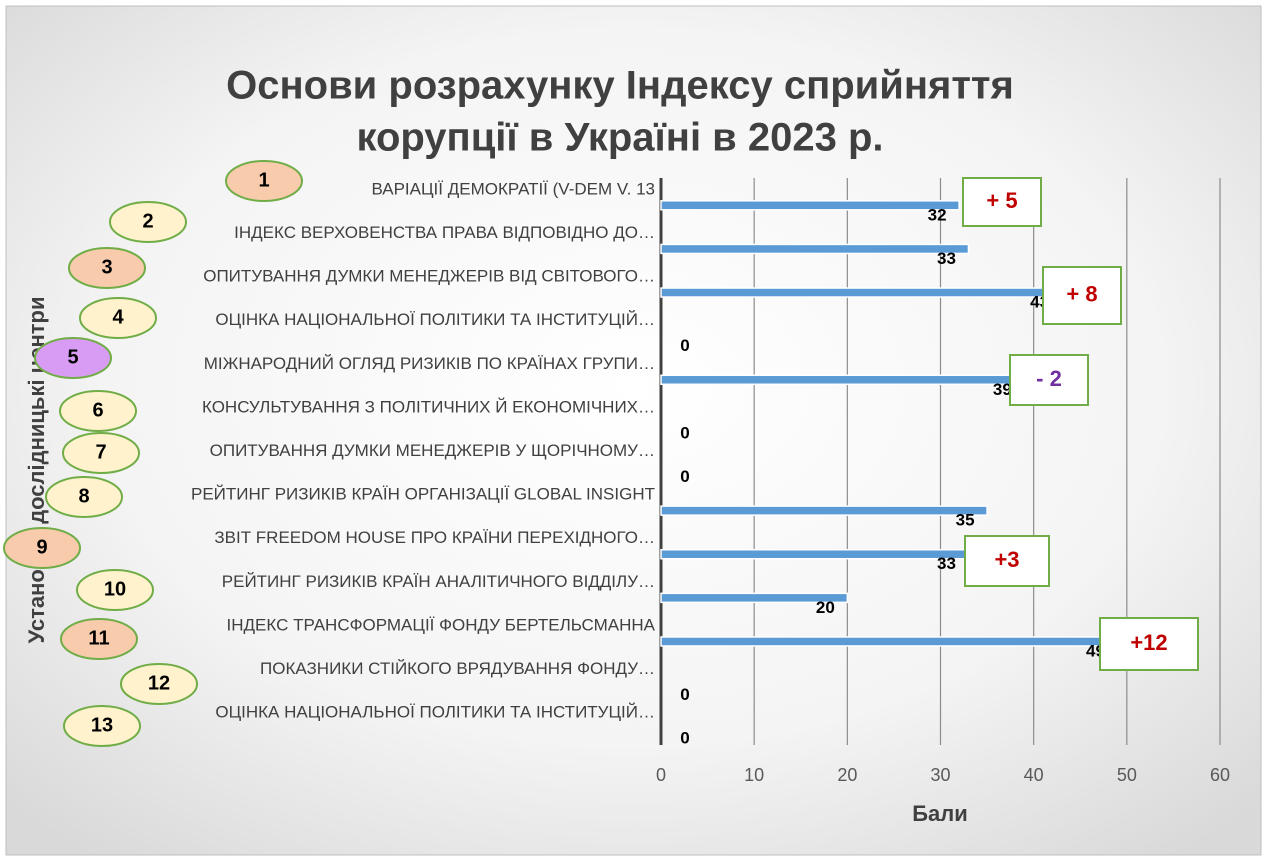 This screenshot has height=861, width=1267. I want to click on chart-title: Основи розрахунку Індексу сприйняття, so click(620, 86).